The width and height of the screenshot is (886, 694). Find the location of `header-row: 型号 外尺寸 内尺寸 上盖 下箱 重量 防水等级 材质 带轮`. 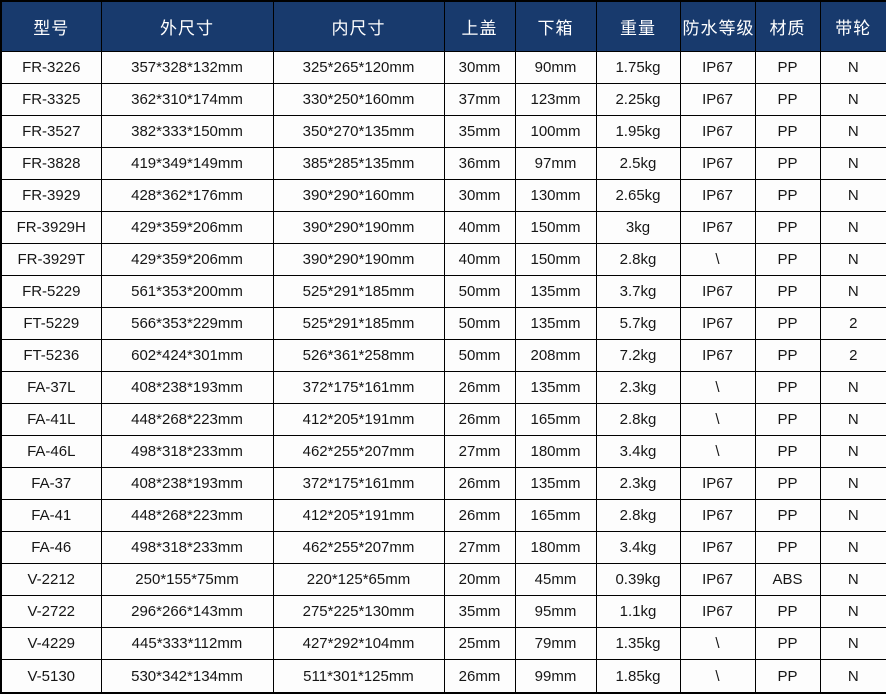

header-row: 型号 外尺寸 内尺寸 上盖 下箱 重量 防水等级 材质 带轮 is located at coordinates (443, 26).